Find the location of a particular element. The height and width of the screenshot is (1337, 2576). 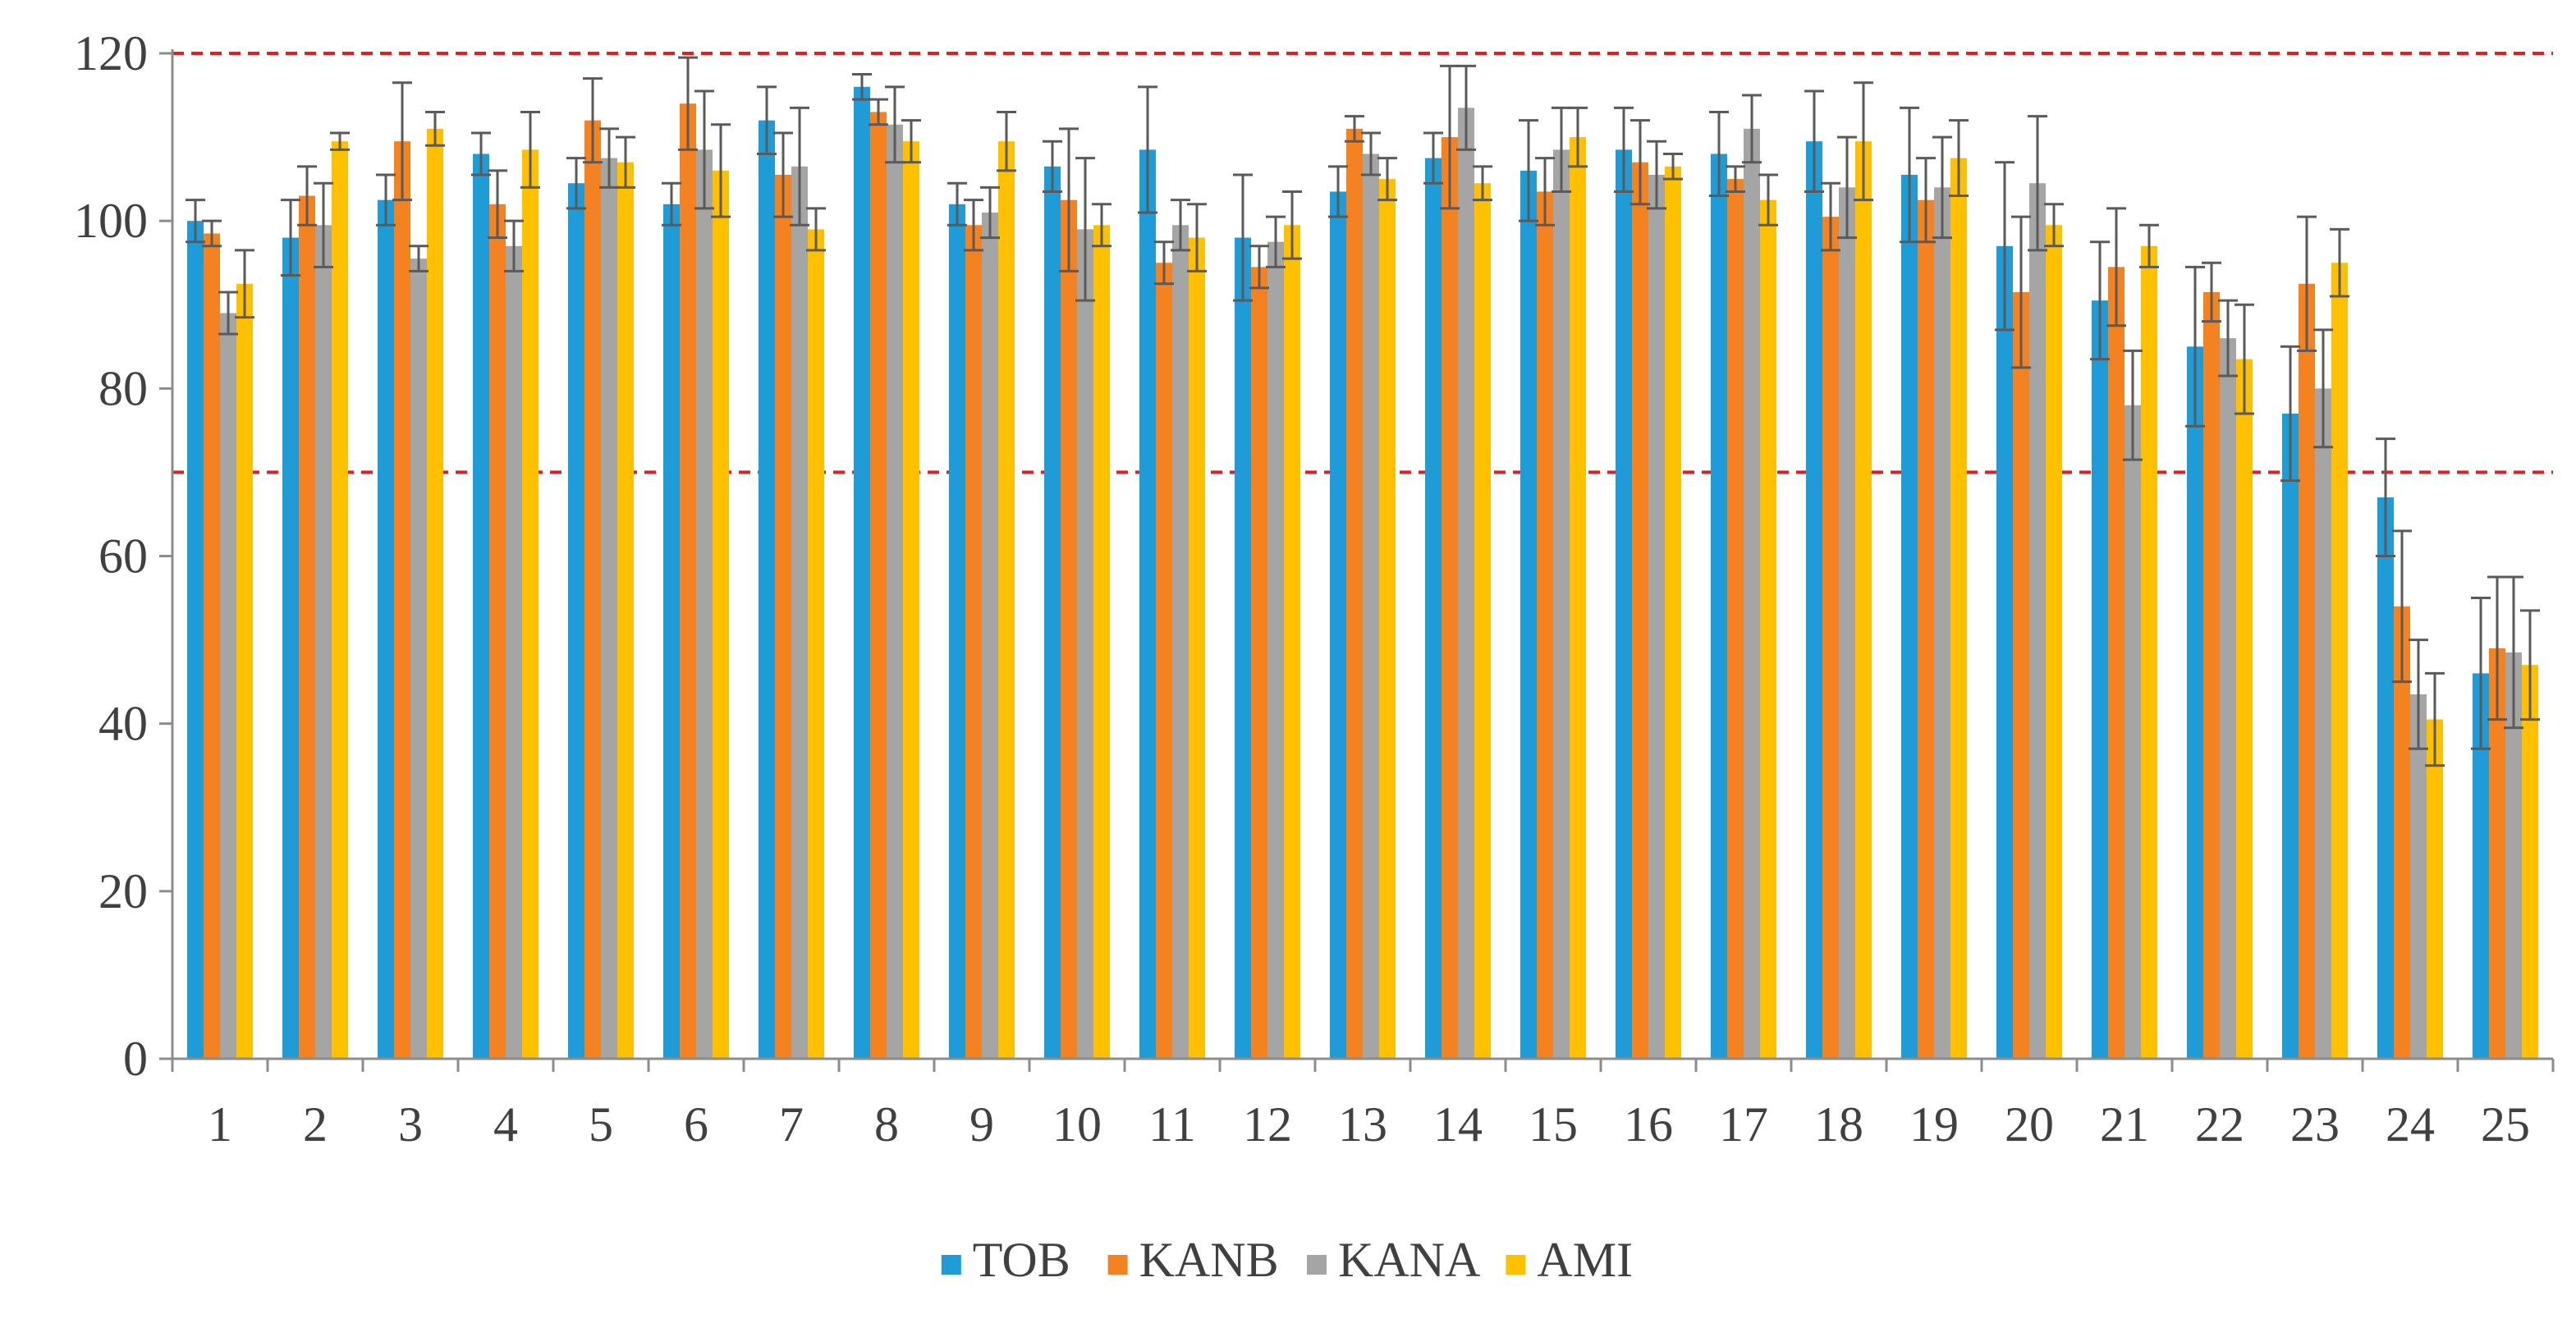

x-tick-label-12: 12 is located at coordinates (1267, 1124).